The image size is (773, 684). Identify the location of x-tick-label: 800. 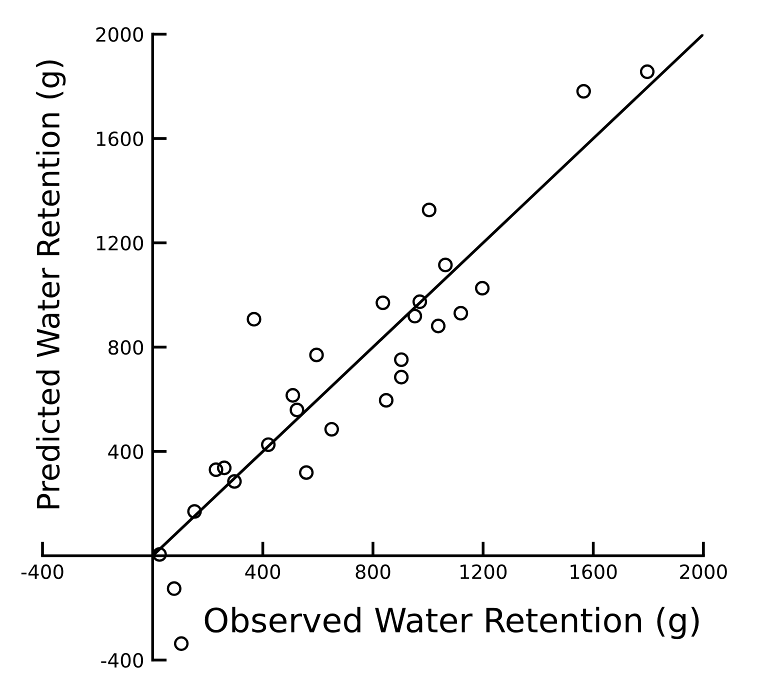
(373, 572).